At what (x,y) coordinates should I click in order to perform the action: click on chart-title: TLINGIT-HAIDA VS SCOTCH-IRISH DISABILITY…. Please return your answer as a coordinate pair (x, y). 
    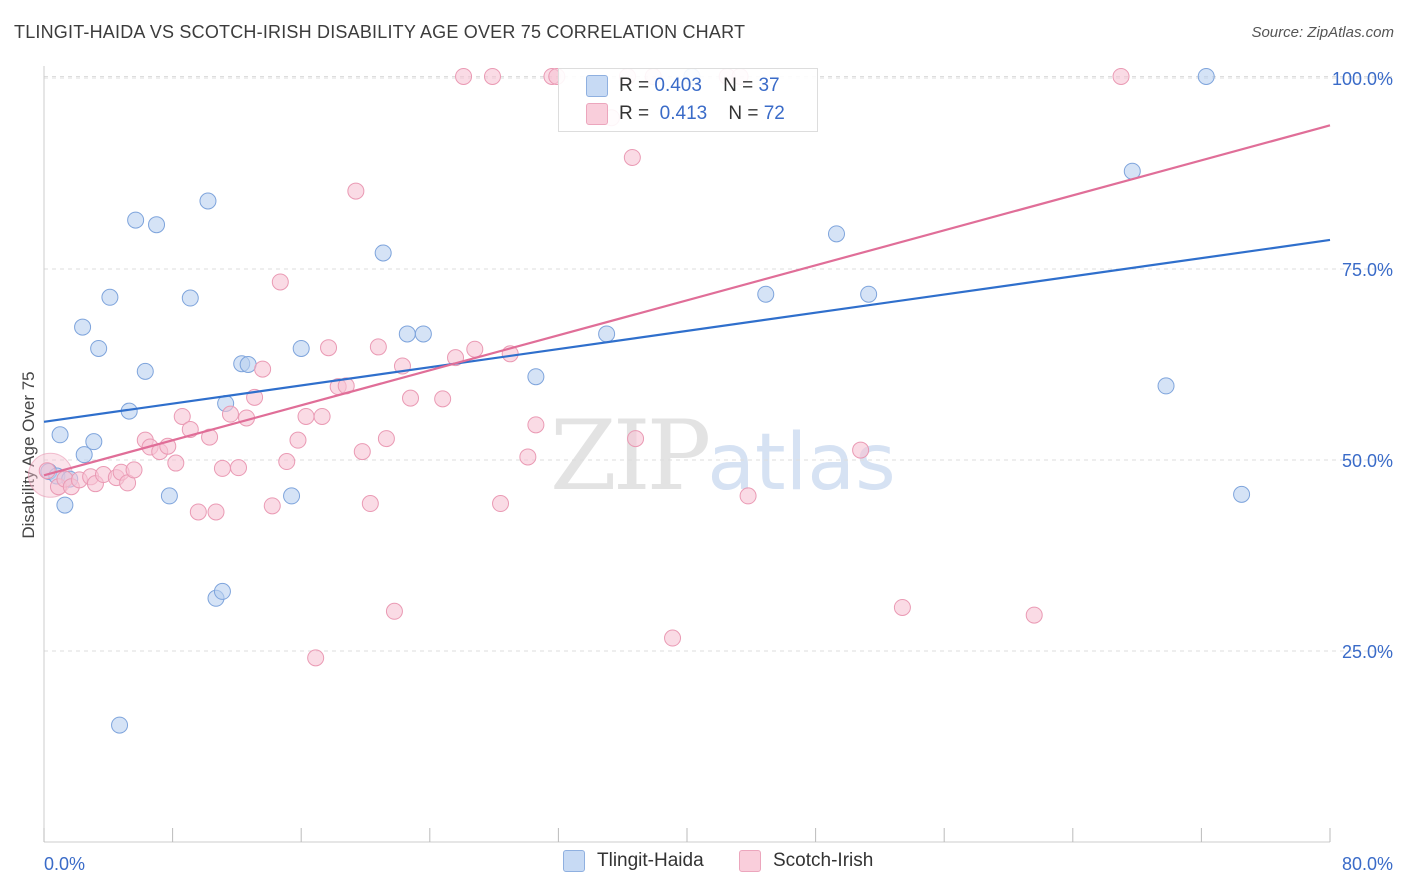
    Looking at the image, I should click on (380, 32).